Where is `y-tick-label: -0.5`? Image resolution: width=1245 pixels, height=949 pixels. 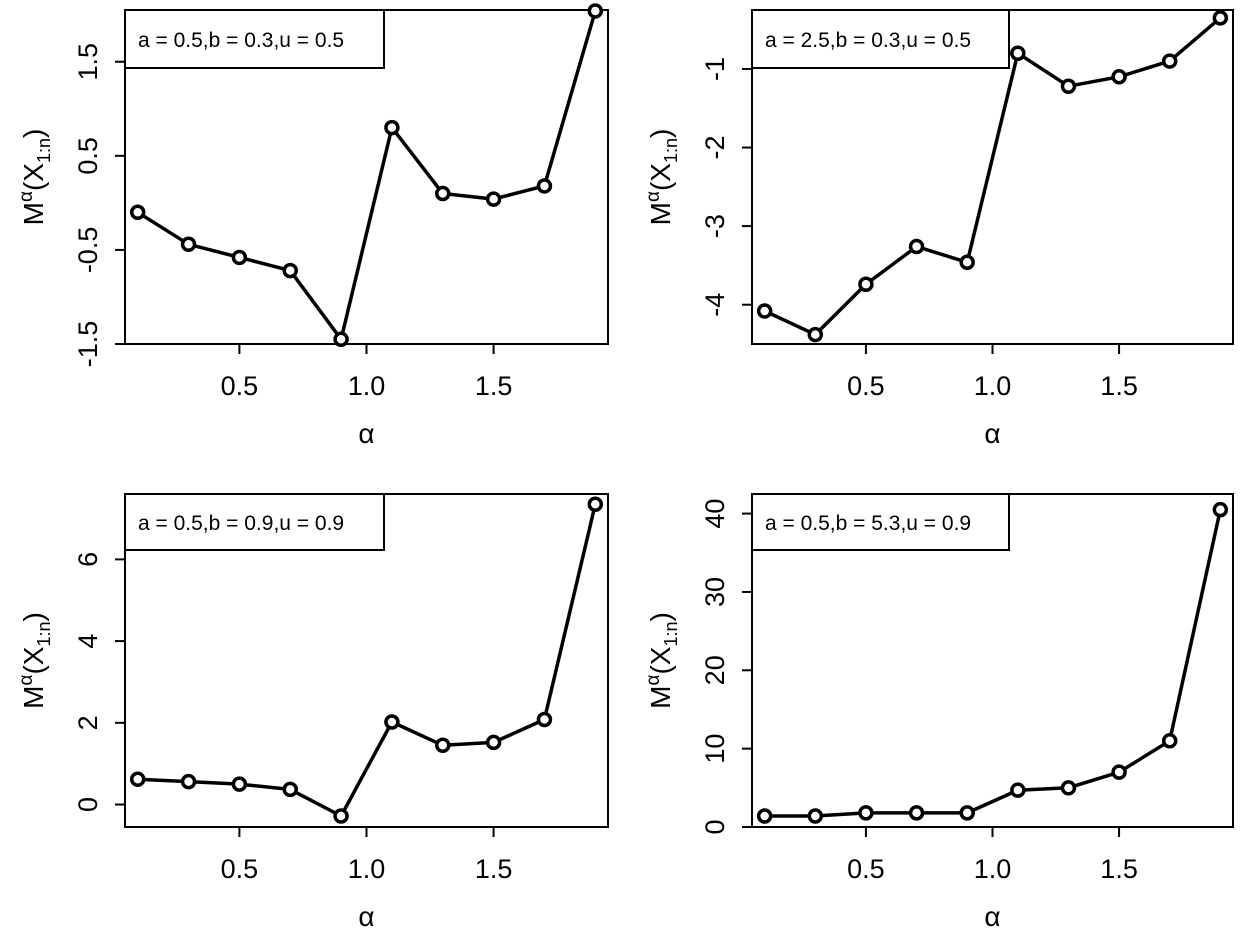
y-tick-label: -0.5 is located at coordinates (88, 250).